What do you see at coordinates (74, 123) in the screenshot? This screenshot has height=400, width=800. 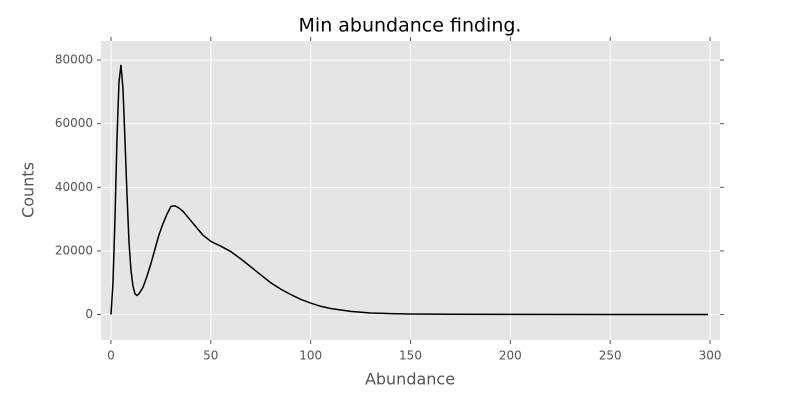 I see `y-tick-label: 60000` at bounding box center [74, 123].